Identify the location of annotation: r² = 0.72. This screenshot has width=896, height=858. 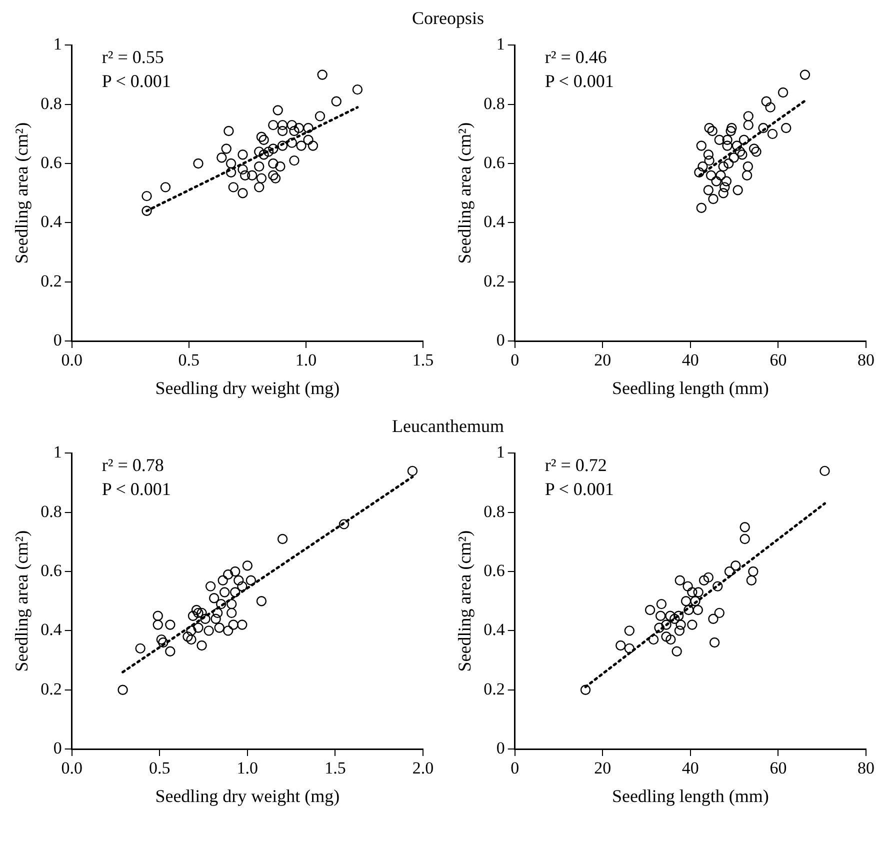
(575, 464).